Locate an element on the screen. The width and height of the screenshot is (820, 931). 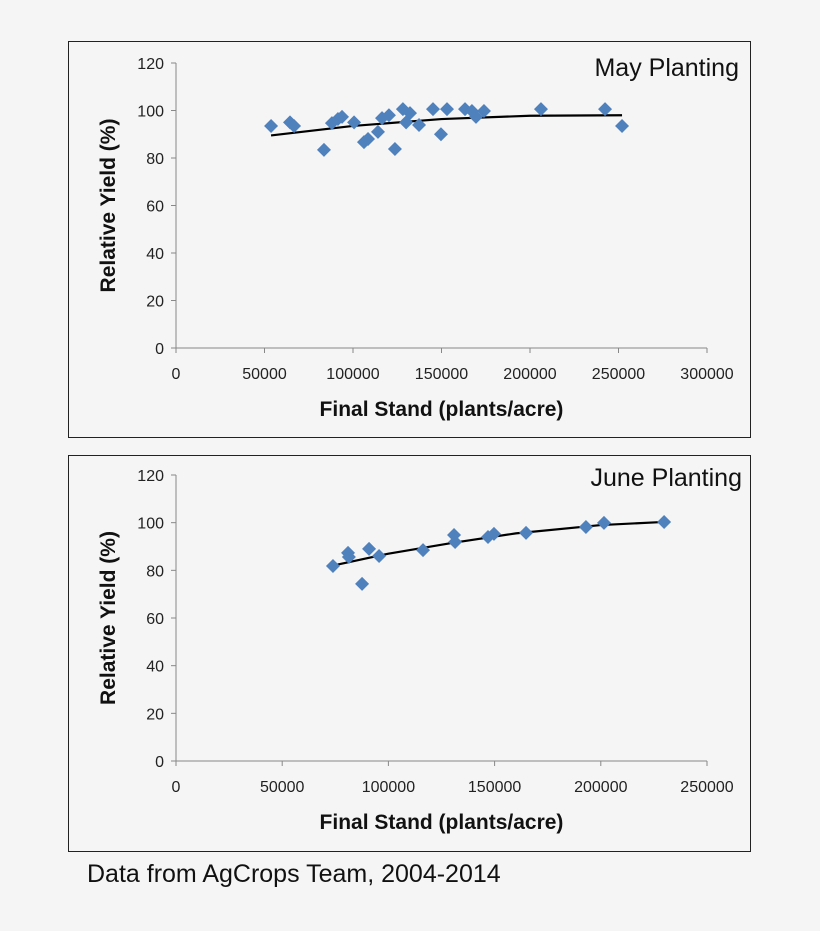
data-source-note: Data from AgCrops Team, 2004-2014 is located at coordinates (294, 874).